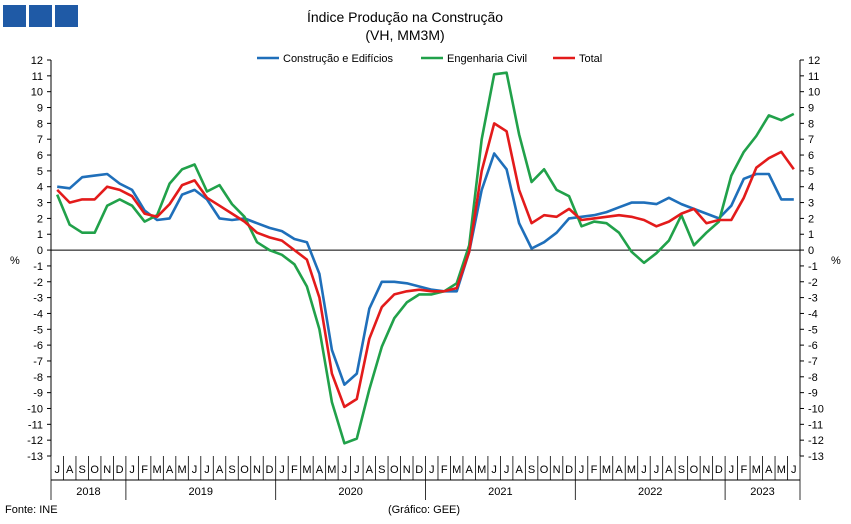  I want to click on y-tick-label: 10, so click(37, 93).